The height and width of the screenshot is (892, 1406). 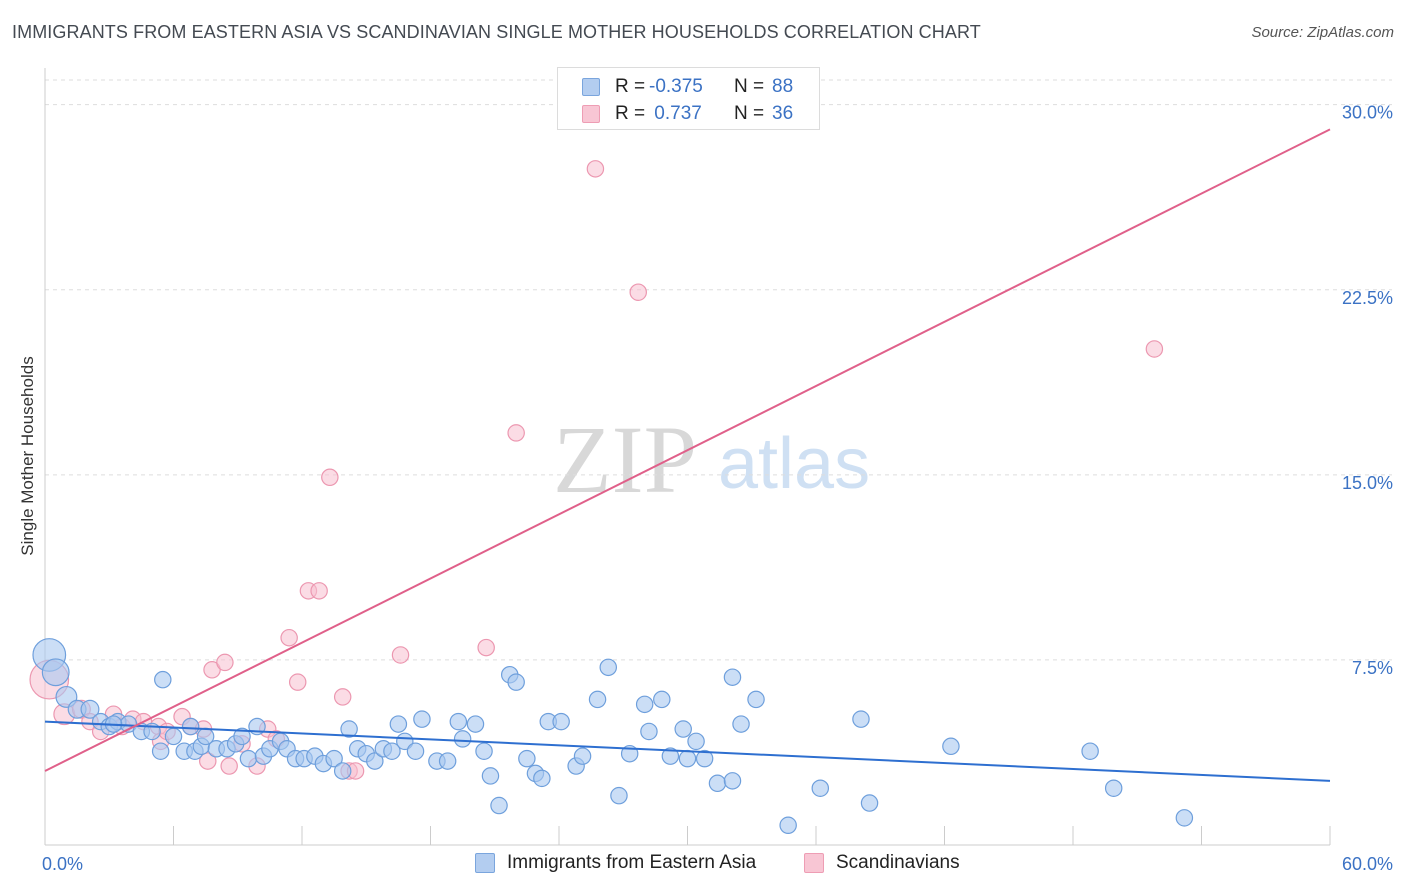 I want to click on y-axis-label: Single Mother Households, so click(x=27, y=456).